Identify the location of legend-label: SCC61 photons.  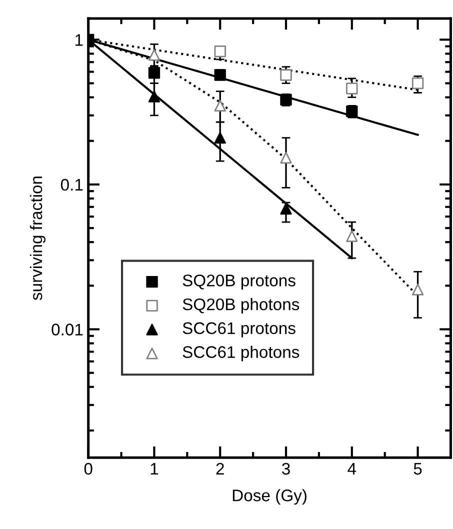
(241, 354).